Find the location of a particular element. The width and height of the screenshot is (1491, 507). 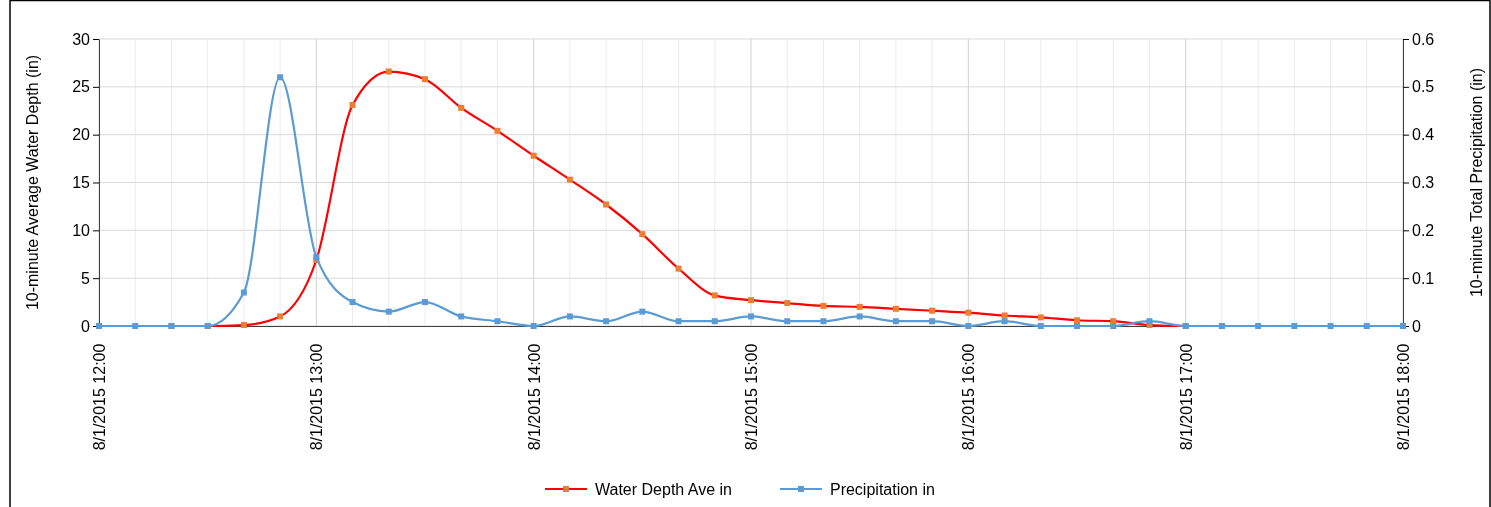

x-tick-label: 8/1/2015 18:00 is located at coordinates (1404, 397).